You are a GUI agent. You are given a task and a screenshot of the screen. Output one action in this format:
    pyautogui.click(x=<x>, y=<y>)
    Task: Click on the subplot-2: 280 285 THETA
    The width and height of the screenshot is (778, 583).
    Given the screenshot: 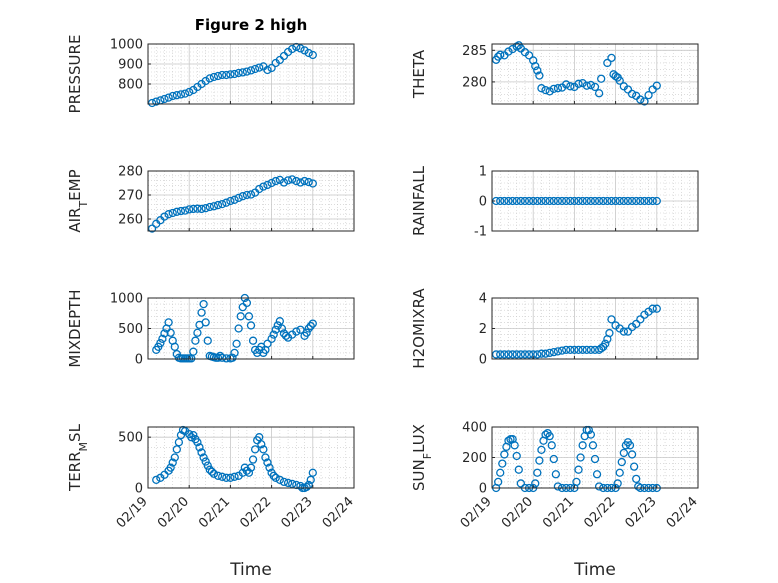 What is the action you would take?
    pyautogui.click(x=554, y=73)
    